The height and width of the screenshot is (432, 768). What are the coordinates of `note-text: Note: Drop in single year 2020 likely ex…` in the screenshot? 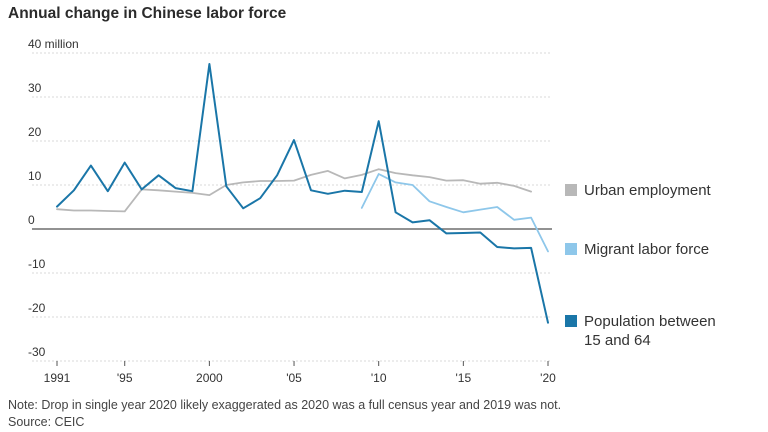 It's located at (285, 405).